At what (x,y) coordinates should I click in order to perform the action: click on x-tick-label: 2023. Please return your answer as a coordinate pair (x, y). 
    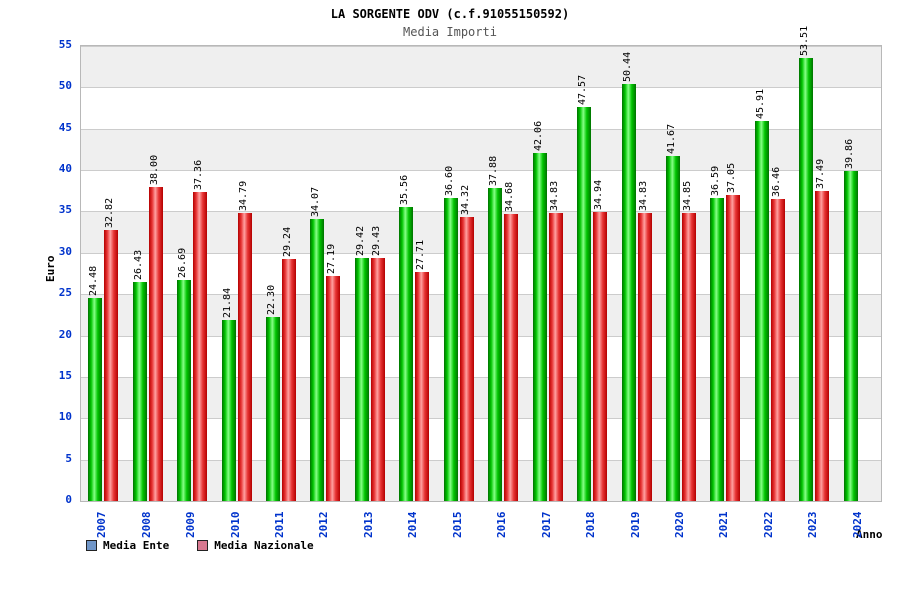
    Looking at the image, I should click on (813, 525).